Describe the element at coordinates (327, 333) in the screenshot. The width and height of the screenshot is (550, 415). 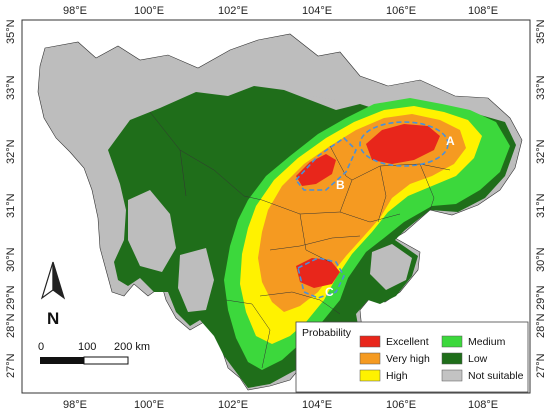
I see `legend-title: Probability` at that location.